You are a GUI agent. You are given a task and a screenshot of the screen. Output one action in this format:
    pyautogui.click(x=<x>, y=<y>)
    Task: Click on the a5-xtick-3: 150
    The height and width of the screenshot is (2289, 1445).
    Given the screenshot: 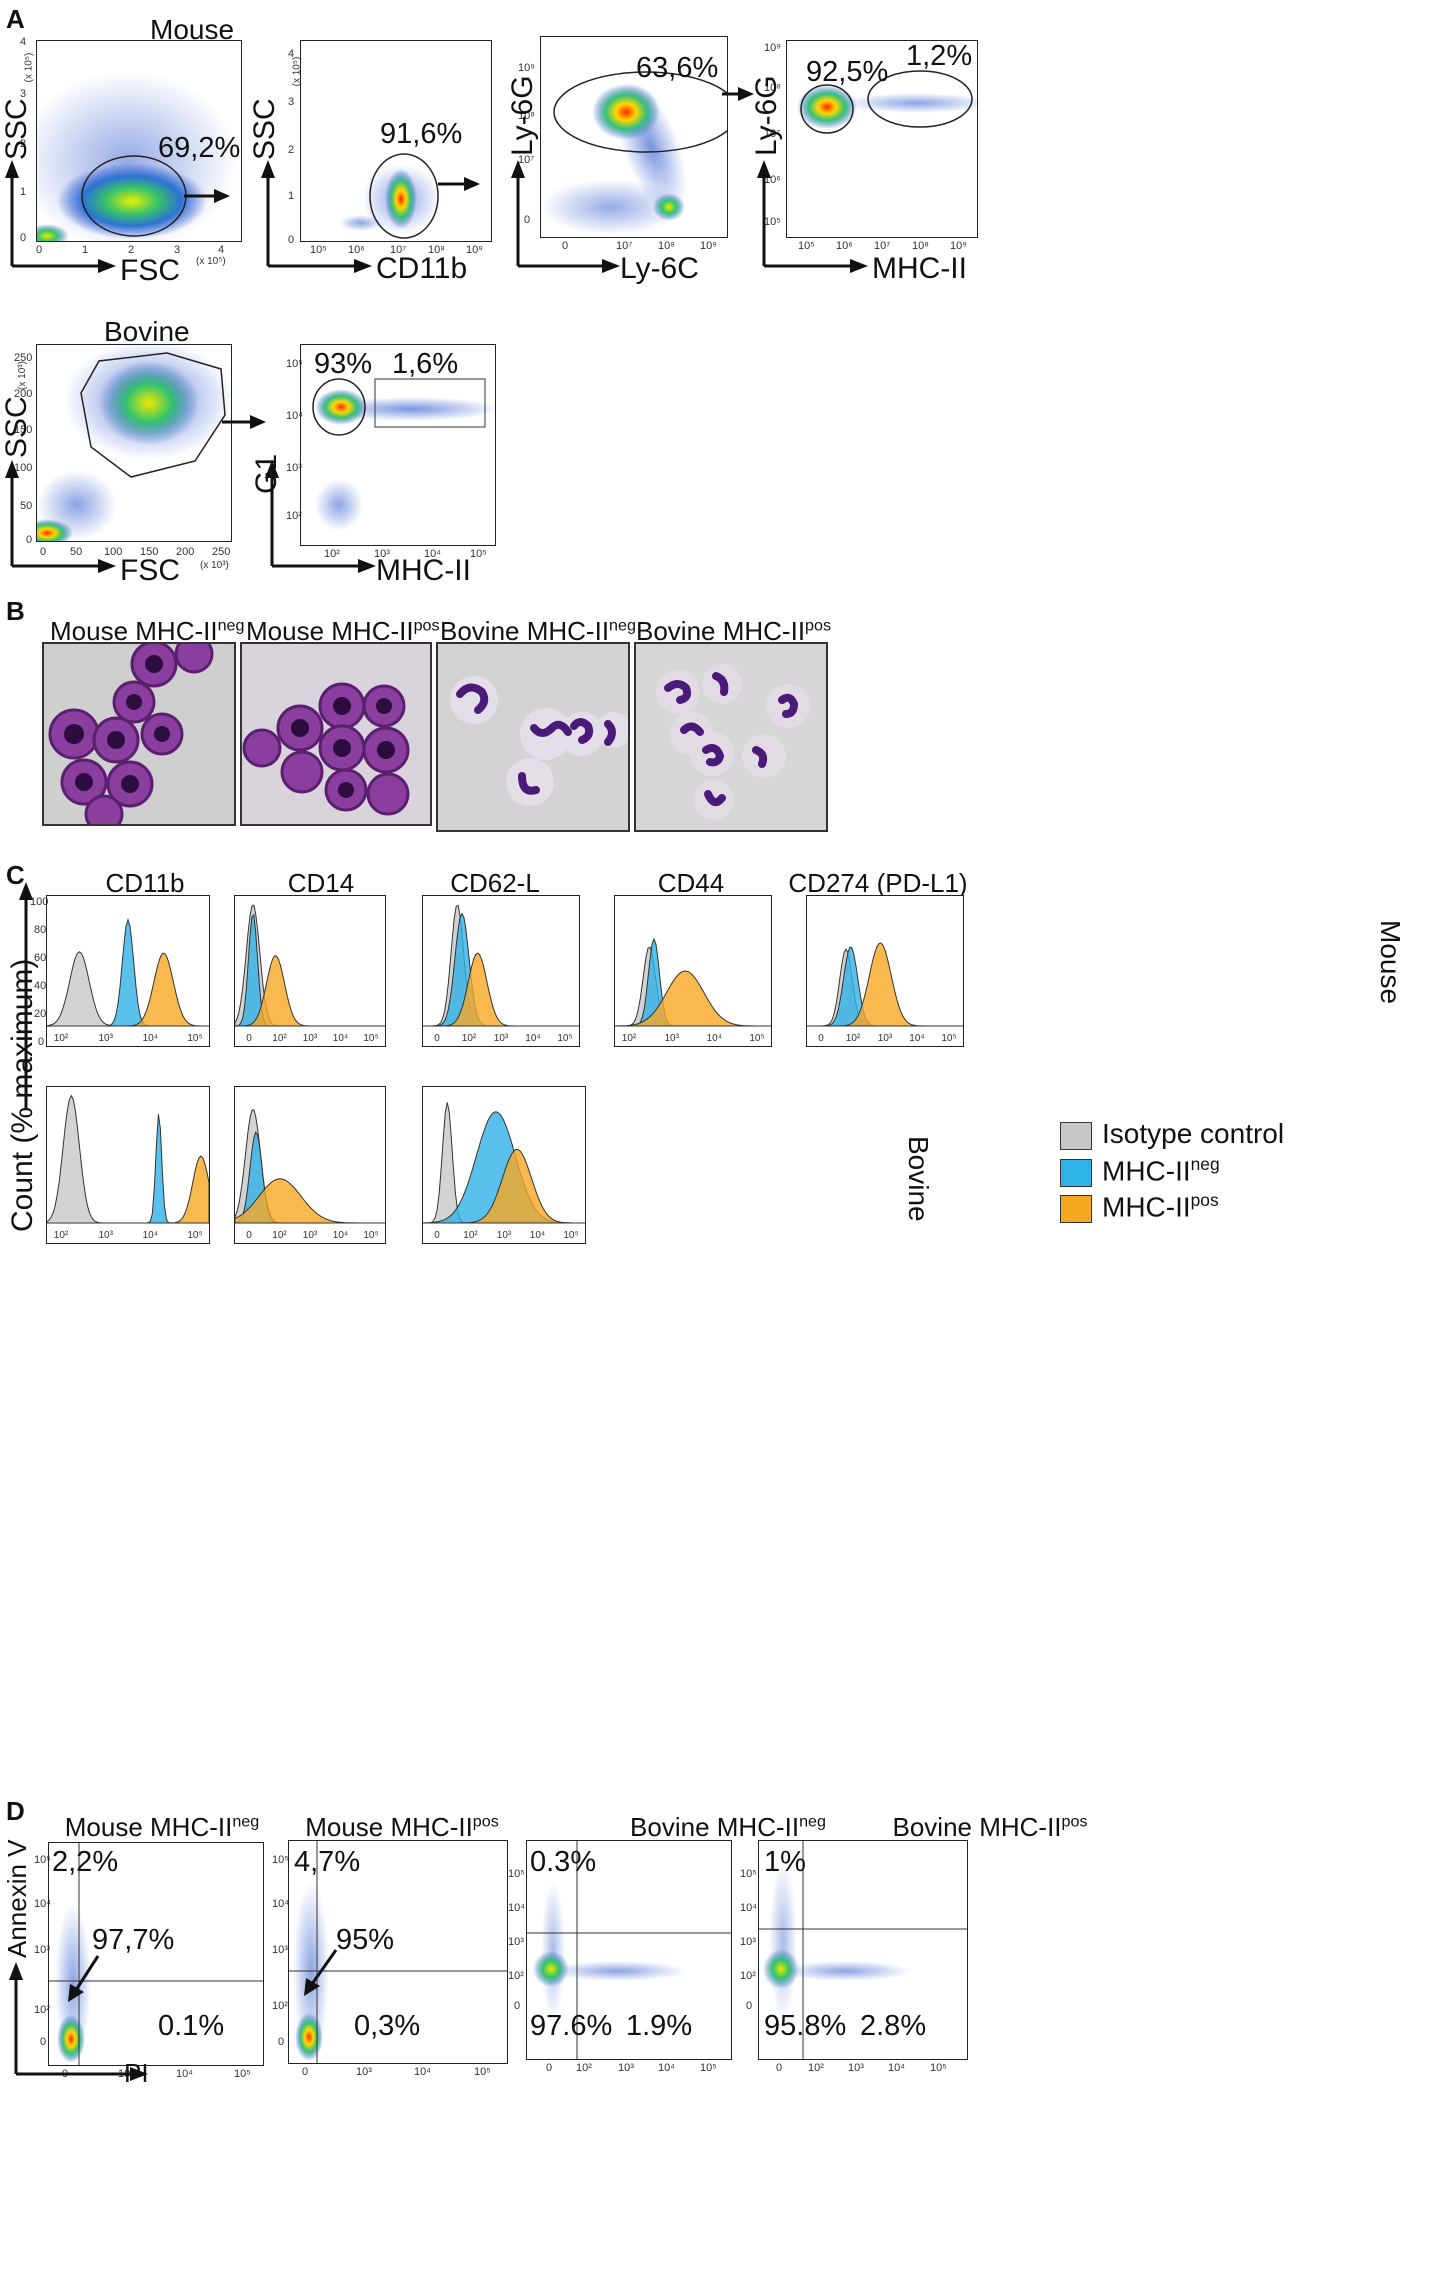 What is the action you would take?
    pyautogui.click(x=149, y=552)
    